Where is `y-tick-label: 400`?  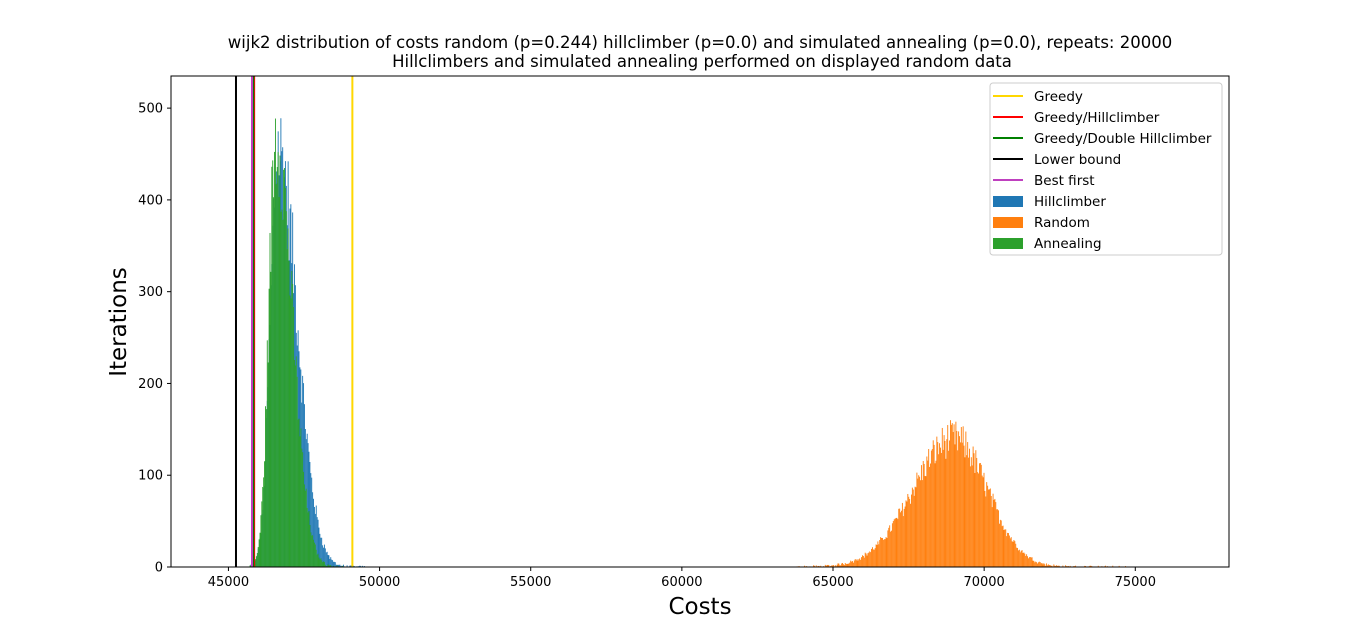
y-tick-label: 400 is located at coordinates (150, 200).